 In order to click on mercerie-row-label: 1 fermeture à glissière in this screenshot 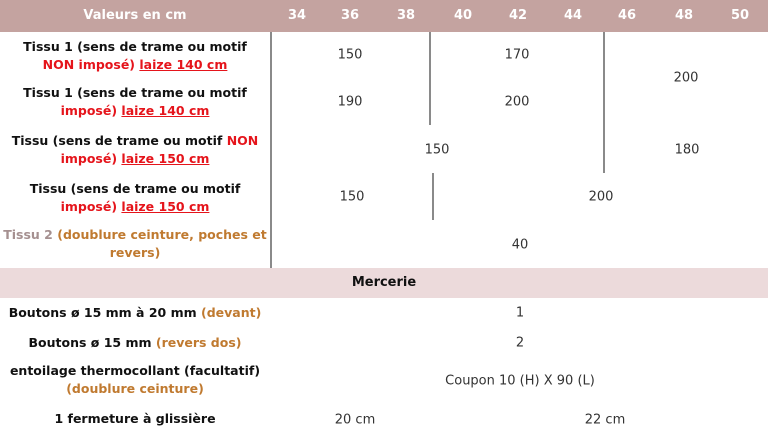, I will do `click(135, 419)`.